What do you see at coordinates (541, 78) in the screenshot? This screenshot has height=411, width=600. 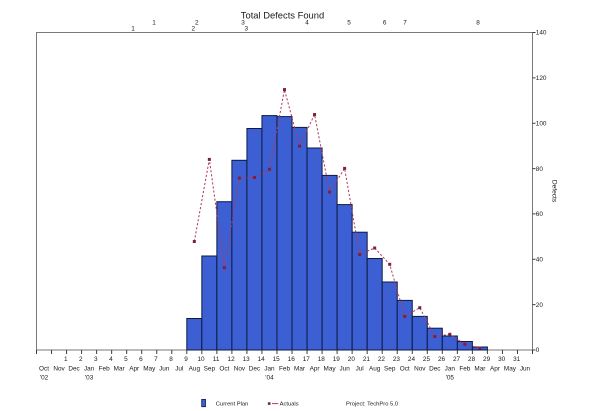 I see `svg-text: 120` at bounding box center [541, 78].